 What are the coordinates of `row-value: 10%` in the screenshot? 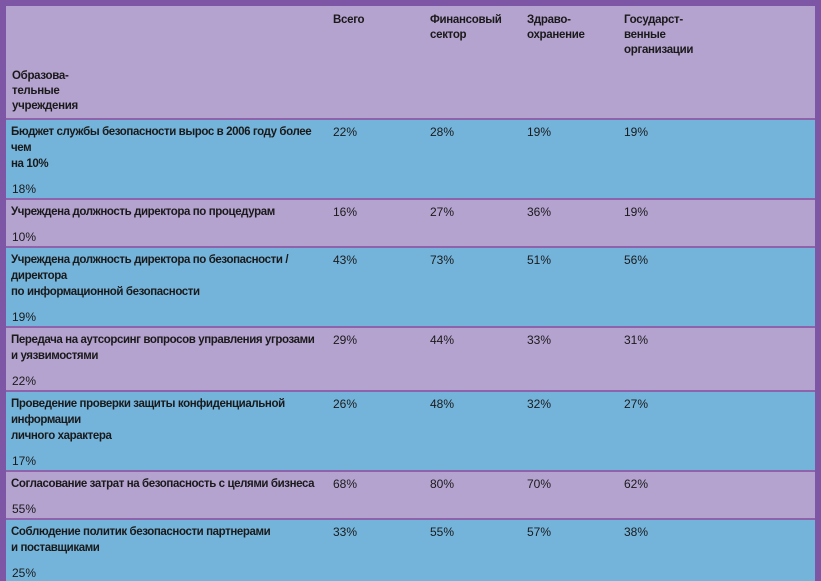 It's located at (24, 237).